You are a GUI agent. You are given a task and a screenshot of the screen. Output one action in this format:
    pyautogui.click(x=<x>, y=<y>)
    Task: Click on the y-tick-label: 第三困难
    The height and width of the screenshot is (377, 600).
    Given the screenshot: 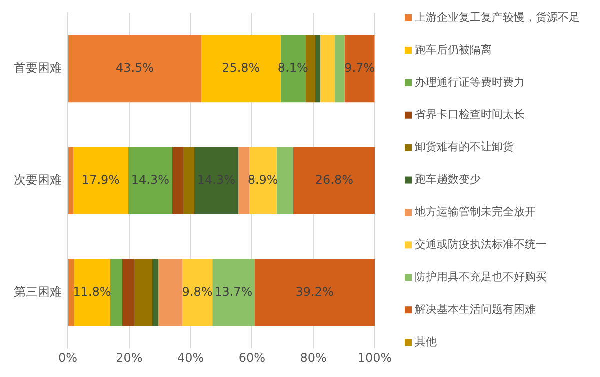 What is the action you would take?
    pyautogui.click(x=38, y=291)
    